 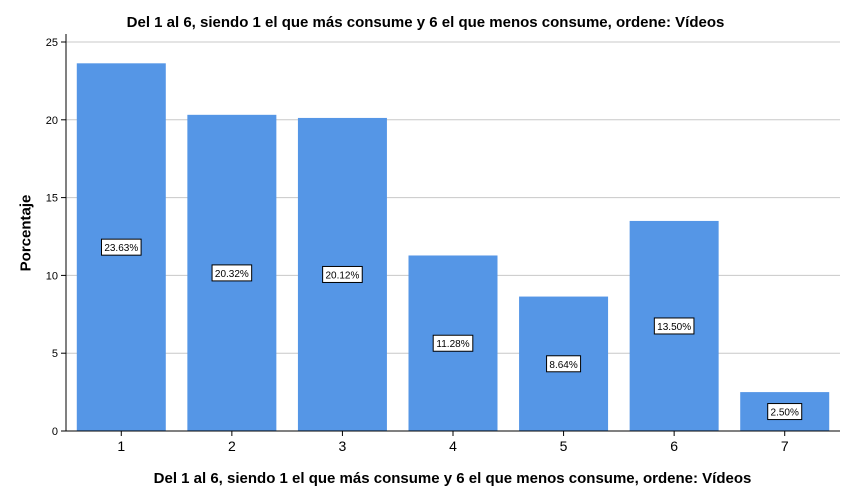 What do you see at coordinates (55, 432) in the screenshot?
I see `y-tick-label: 0` at bounding box center [55, 432].